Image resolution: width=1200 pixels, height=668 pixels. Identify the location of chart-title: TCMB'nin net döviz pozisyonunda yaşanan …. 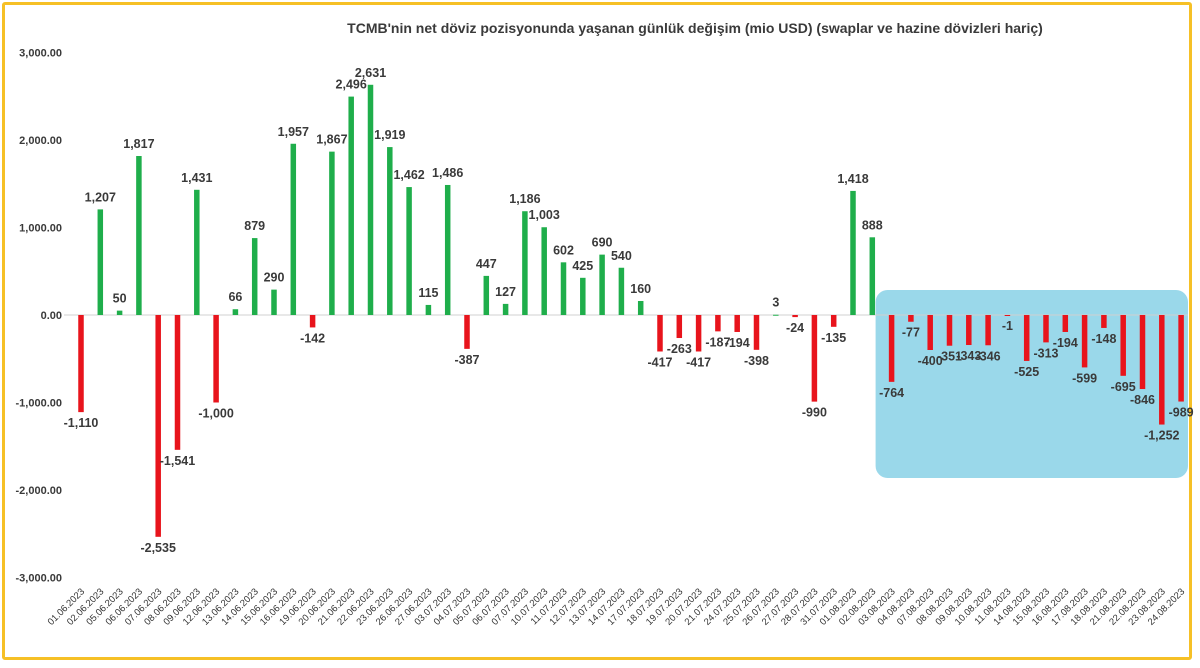
(695, 28).